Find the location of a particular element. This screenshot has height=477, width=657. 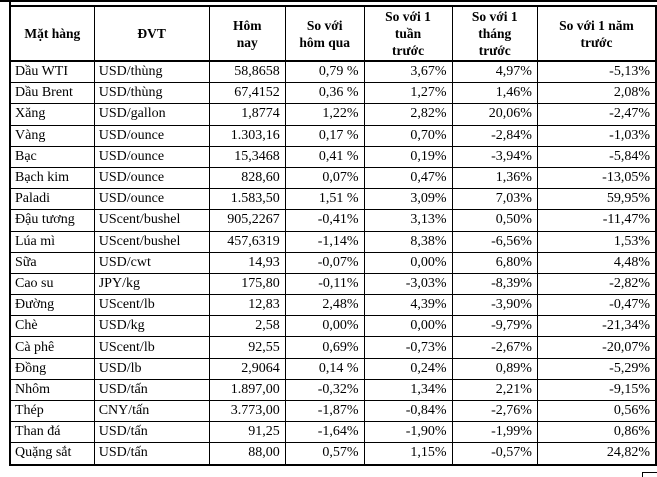

cell-vs_yesterday: 1,22% is located at coordinates (324, 114).